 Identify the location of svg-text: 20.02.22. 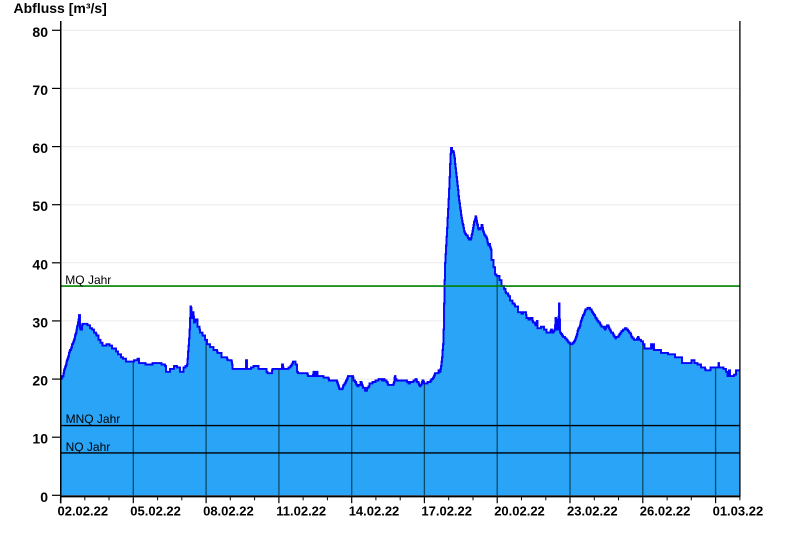
(519, 511).